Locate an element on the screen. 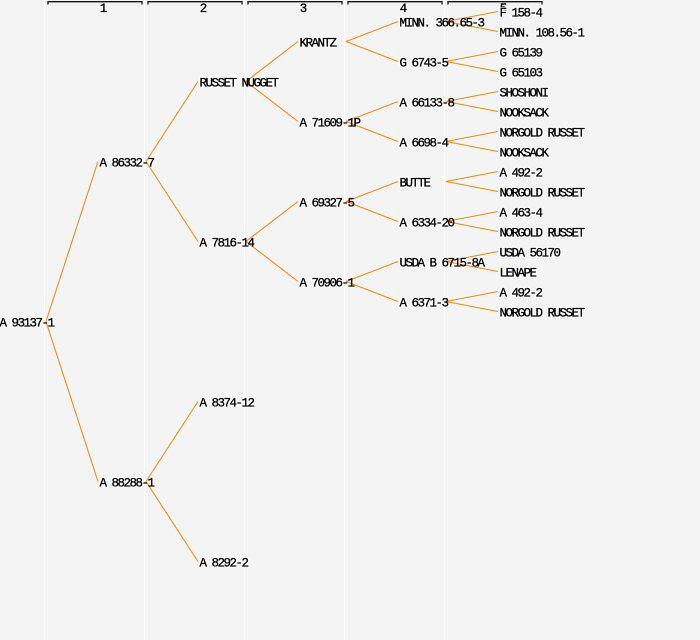  svg-text: 3 is located at coordinates (303, 9).